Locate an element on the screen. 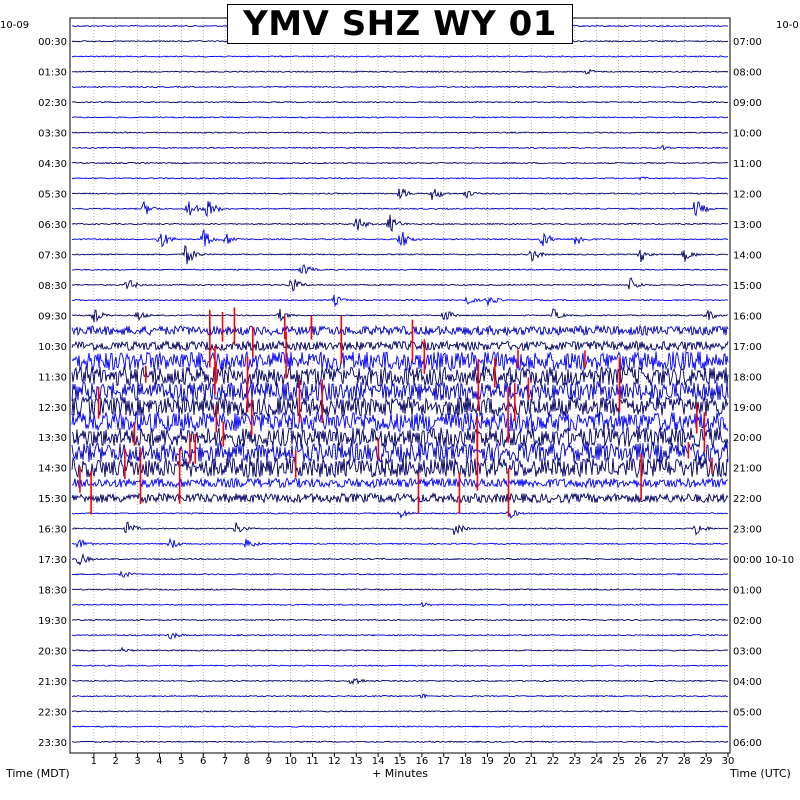 Image resolution: width=800 pixels, height=800 pixels. left-time-tick: 01:30 is located at coordinates (52, 73).